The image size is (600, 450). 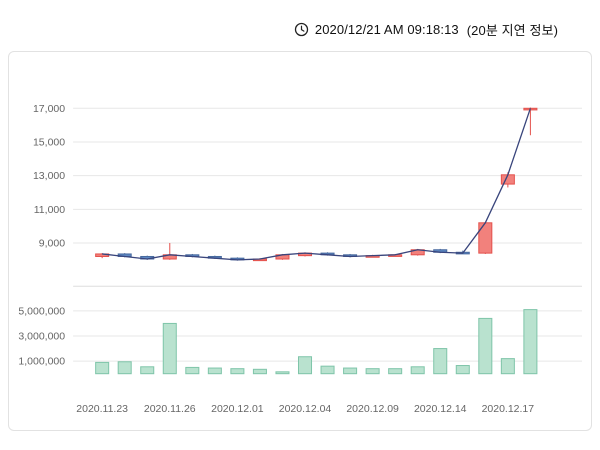 I want to click on x-axis-label: 2020.12.04, so click(x=305, y=409).